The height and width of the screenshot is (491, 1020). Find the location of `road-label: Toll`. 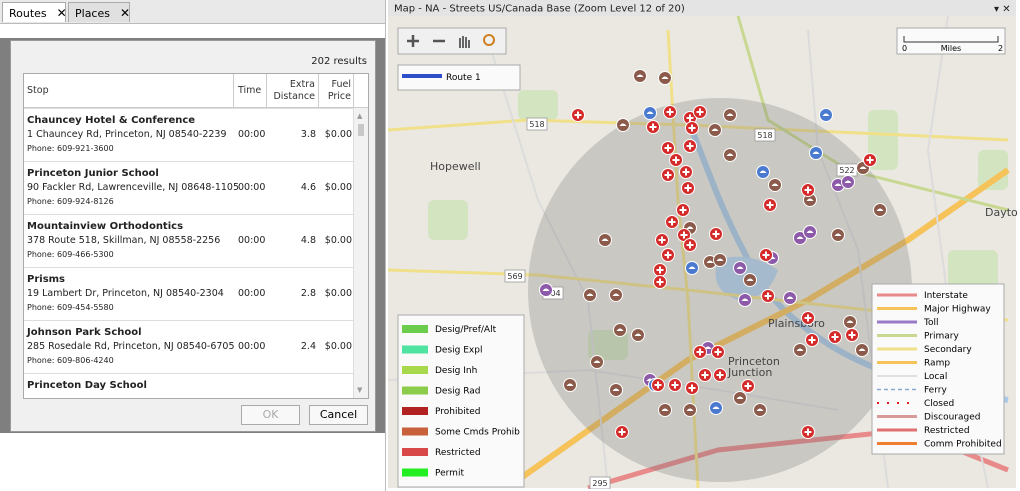

road-label: Toll is located at coordinates (930, 323).